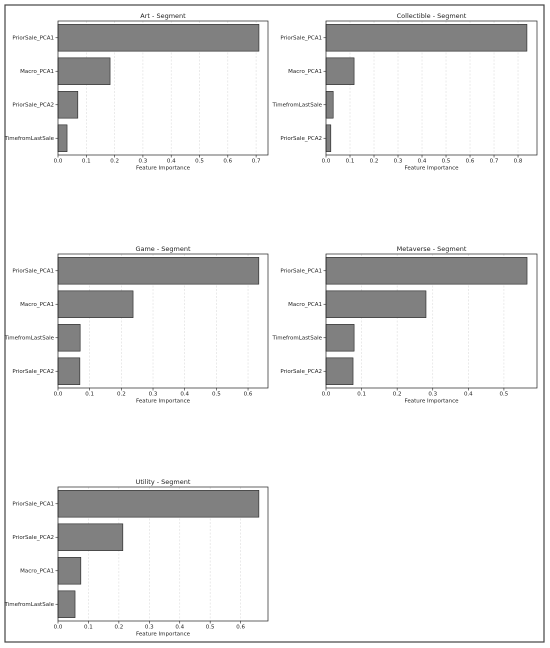 The width and height of the screenshot is (550, 648). I want to click on chart-title: Utility - Segment, so click(163, 482).